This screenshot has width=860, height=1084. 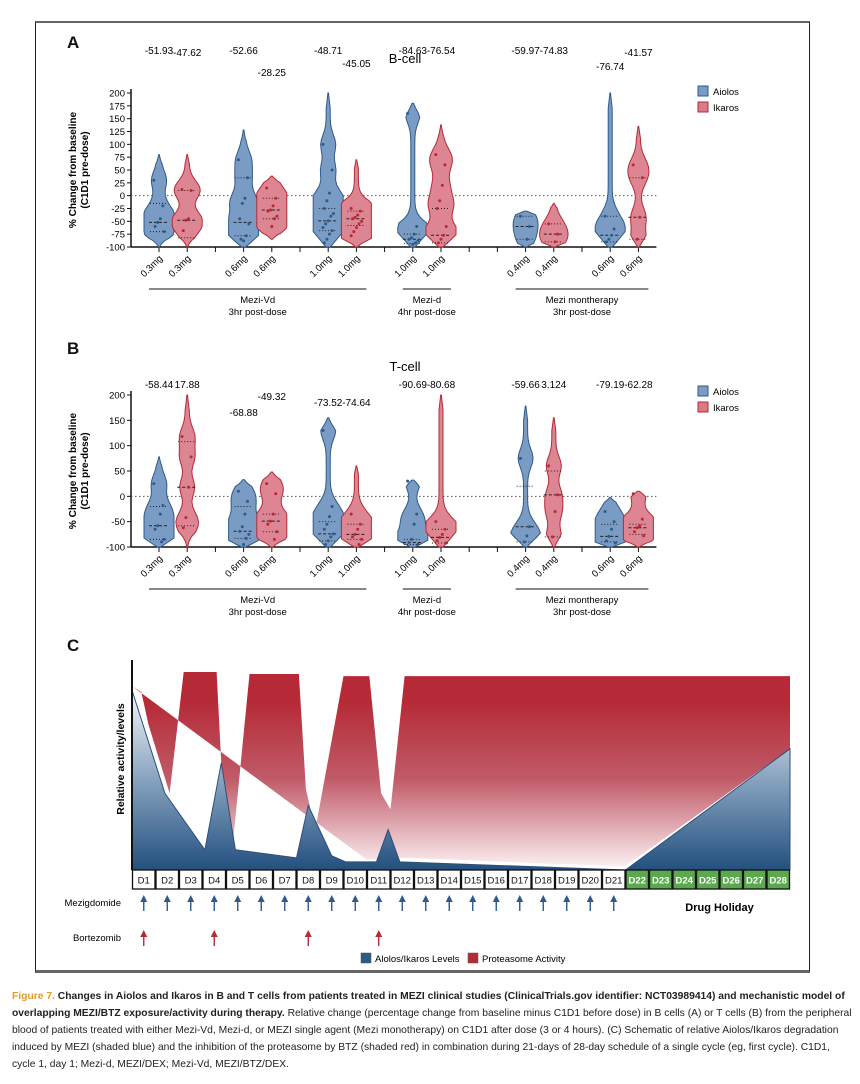 I want to click on day-label: D9, so click(x=332, y=881).